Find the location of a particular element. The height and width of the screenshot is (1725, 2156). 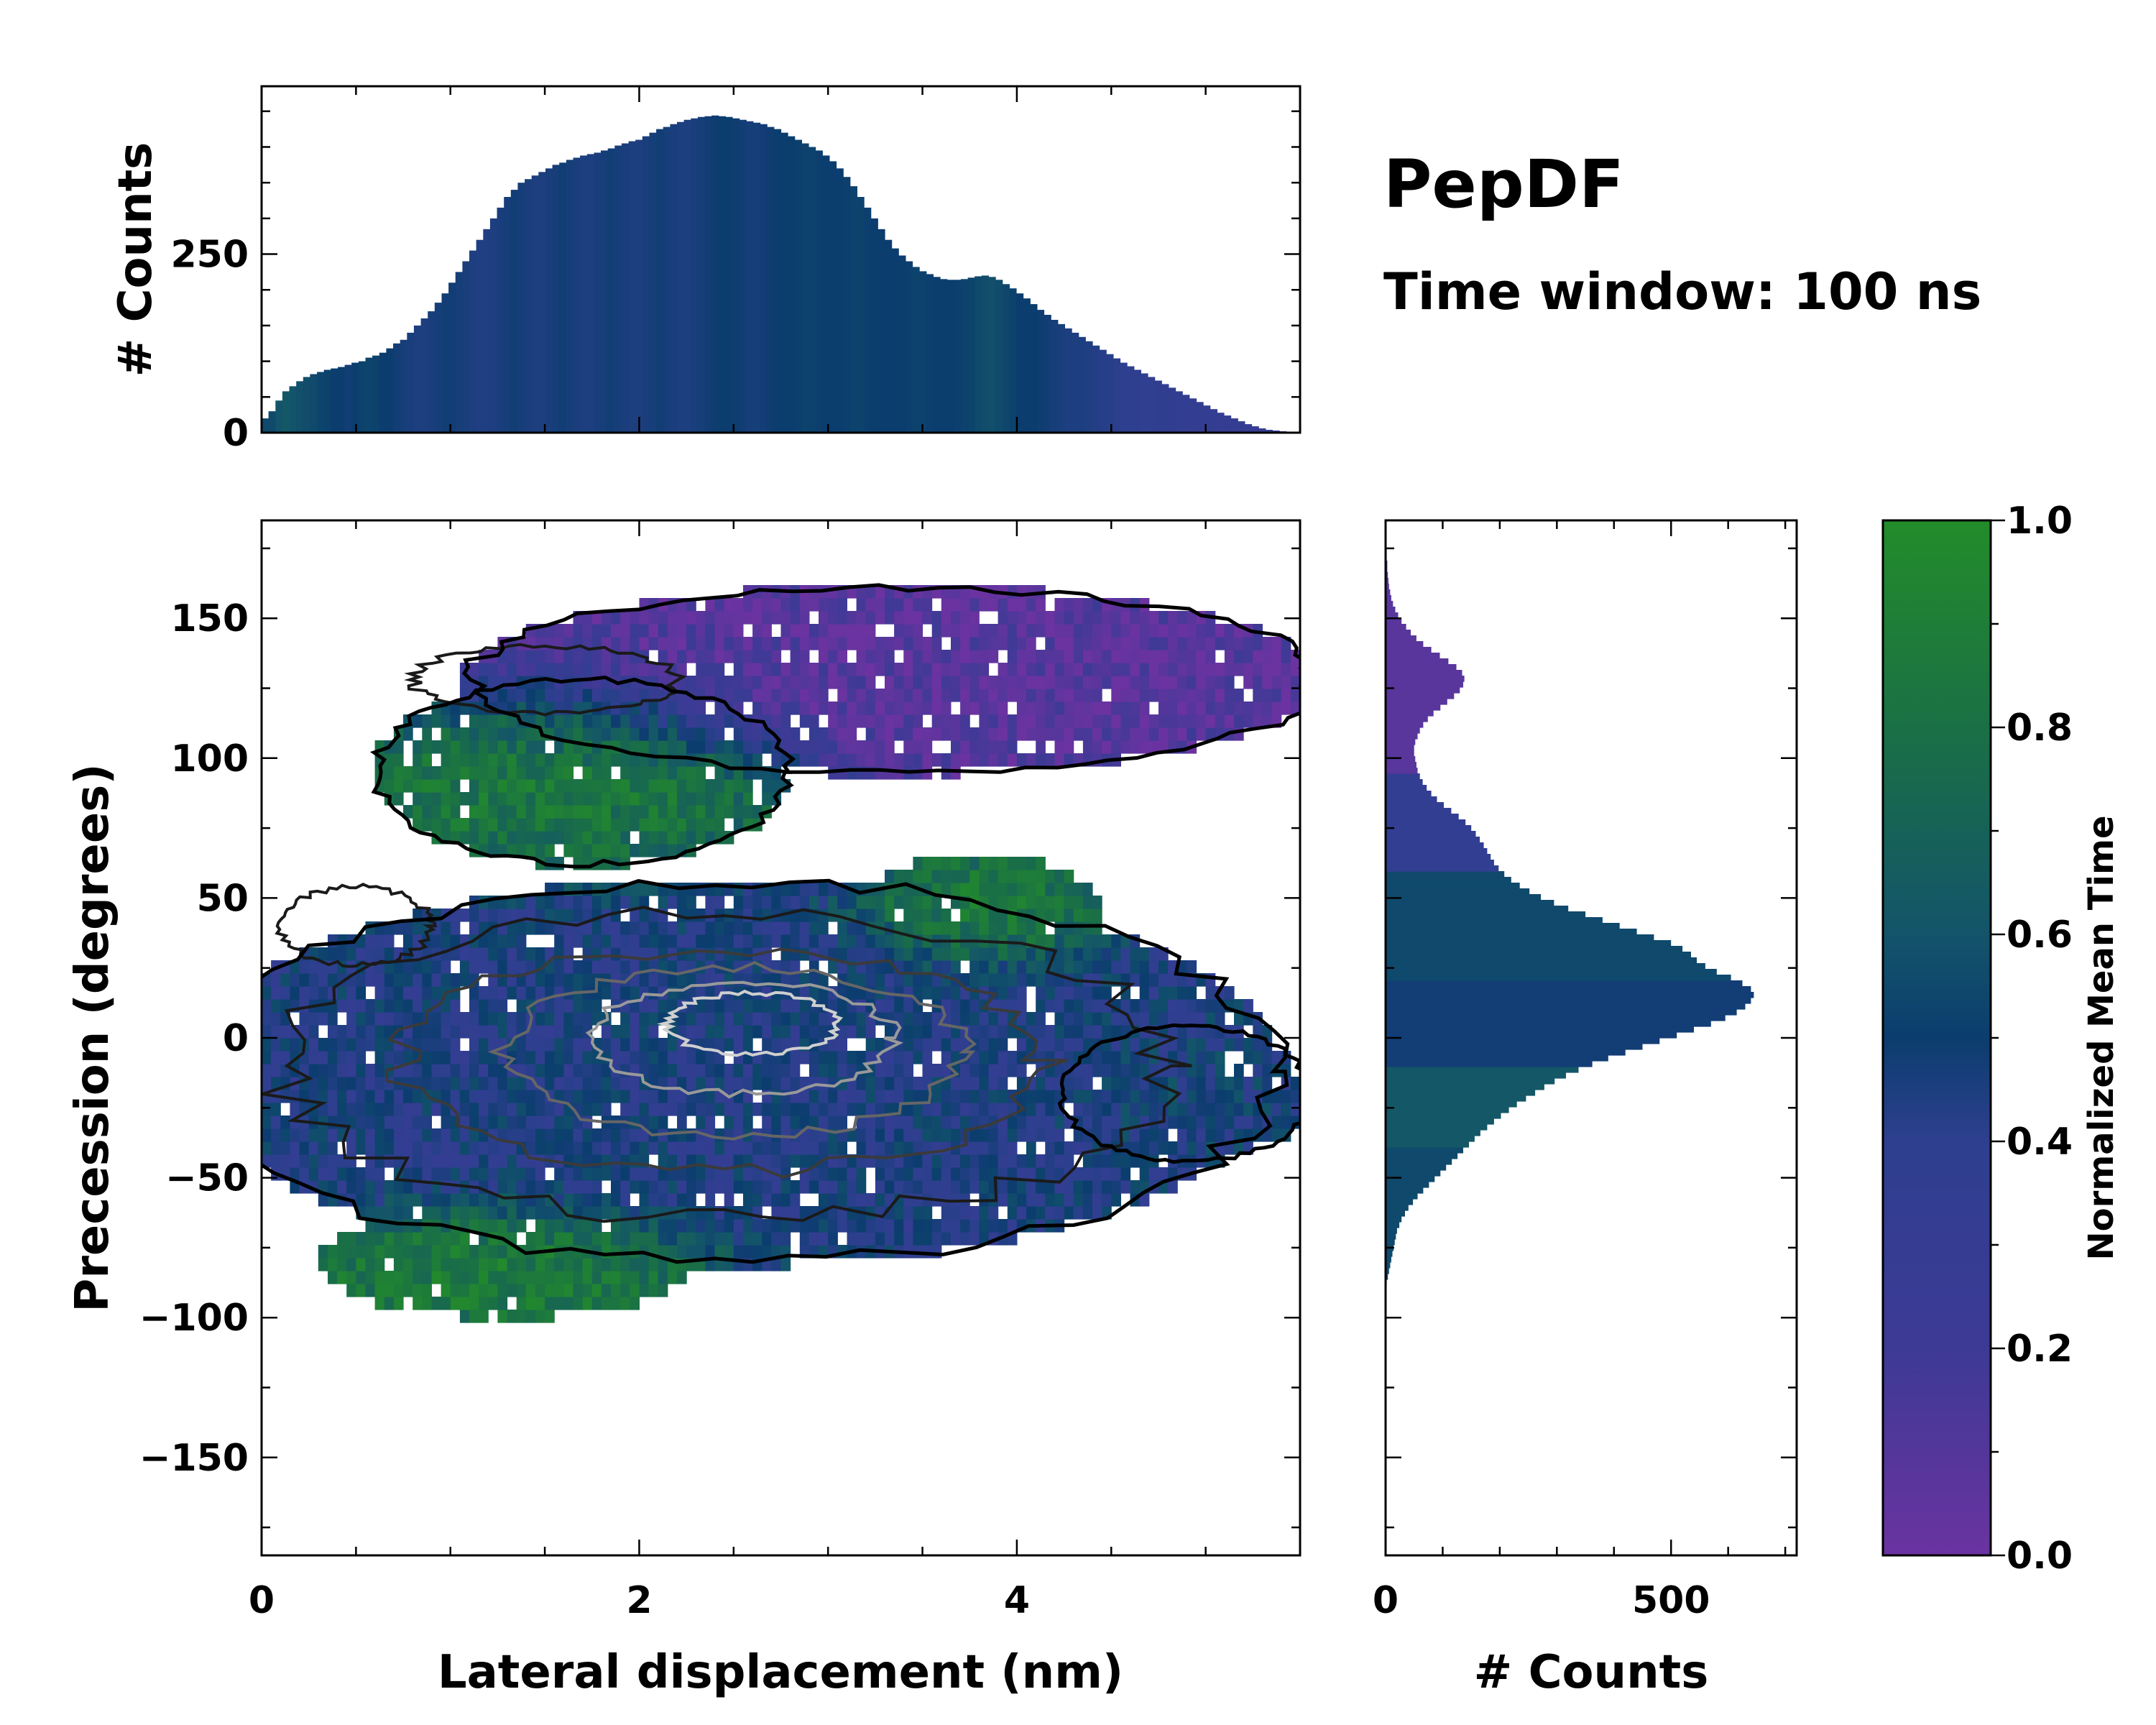

right-histogram: 0 500 # Counts is located at coordinates (1585, 1109).